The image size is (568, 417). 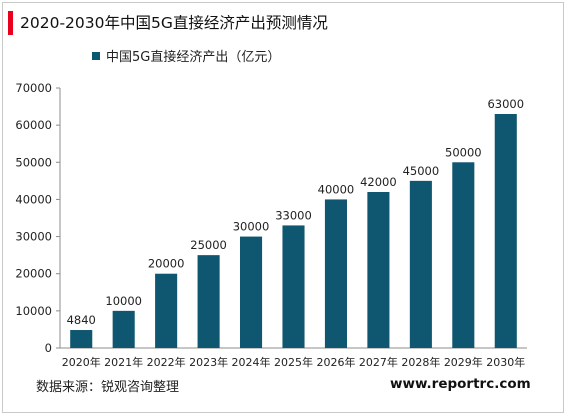 I want to click on bar-value-label: 4840, so click(x=81, y=320).